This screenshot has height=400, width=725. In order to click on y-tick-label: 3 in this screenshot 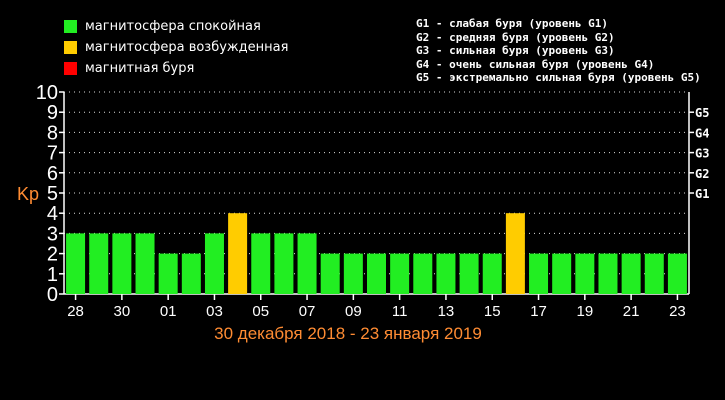, I will do `click(52, 234)`.